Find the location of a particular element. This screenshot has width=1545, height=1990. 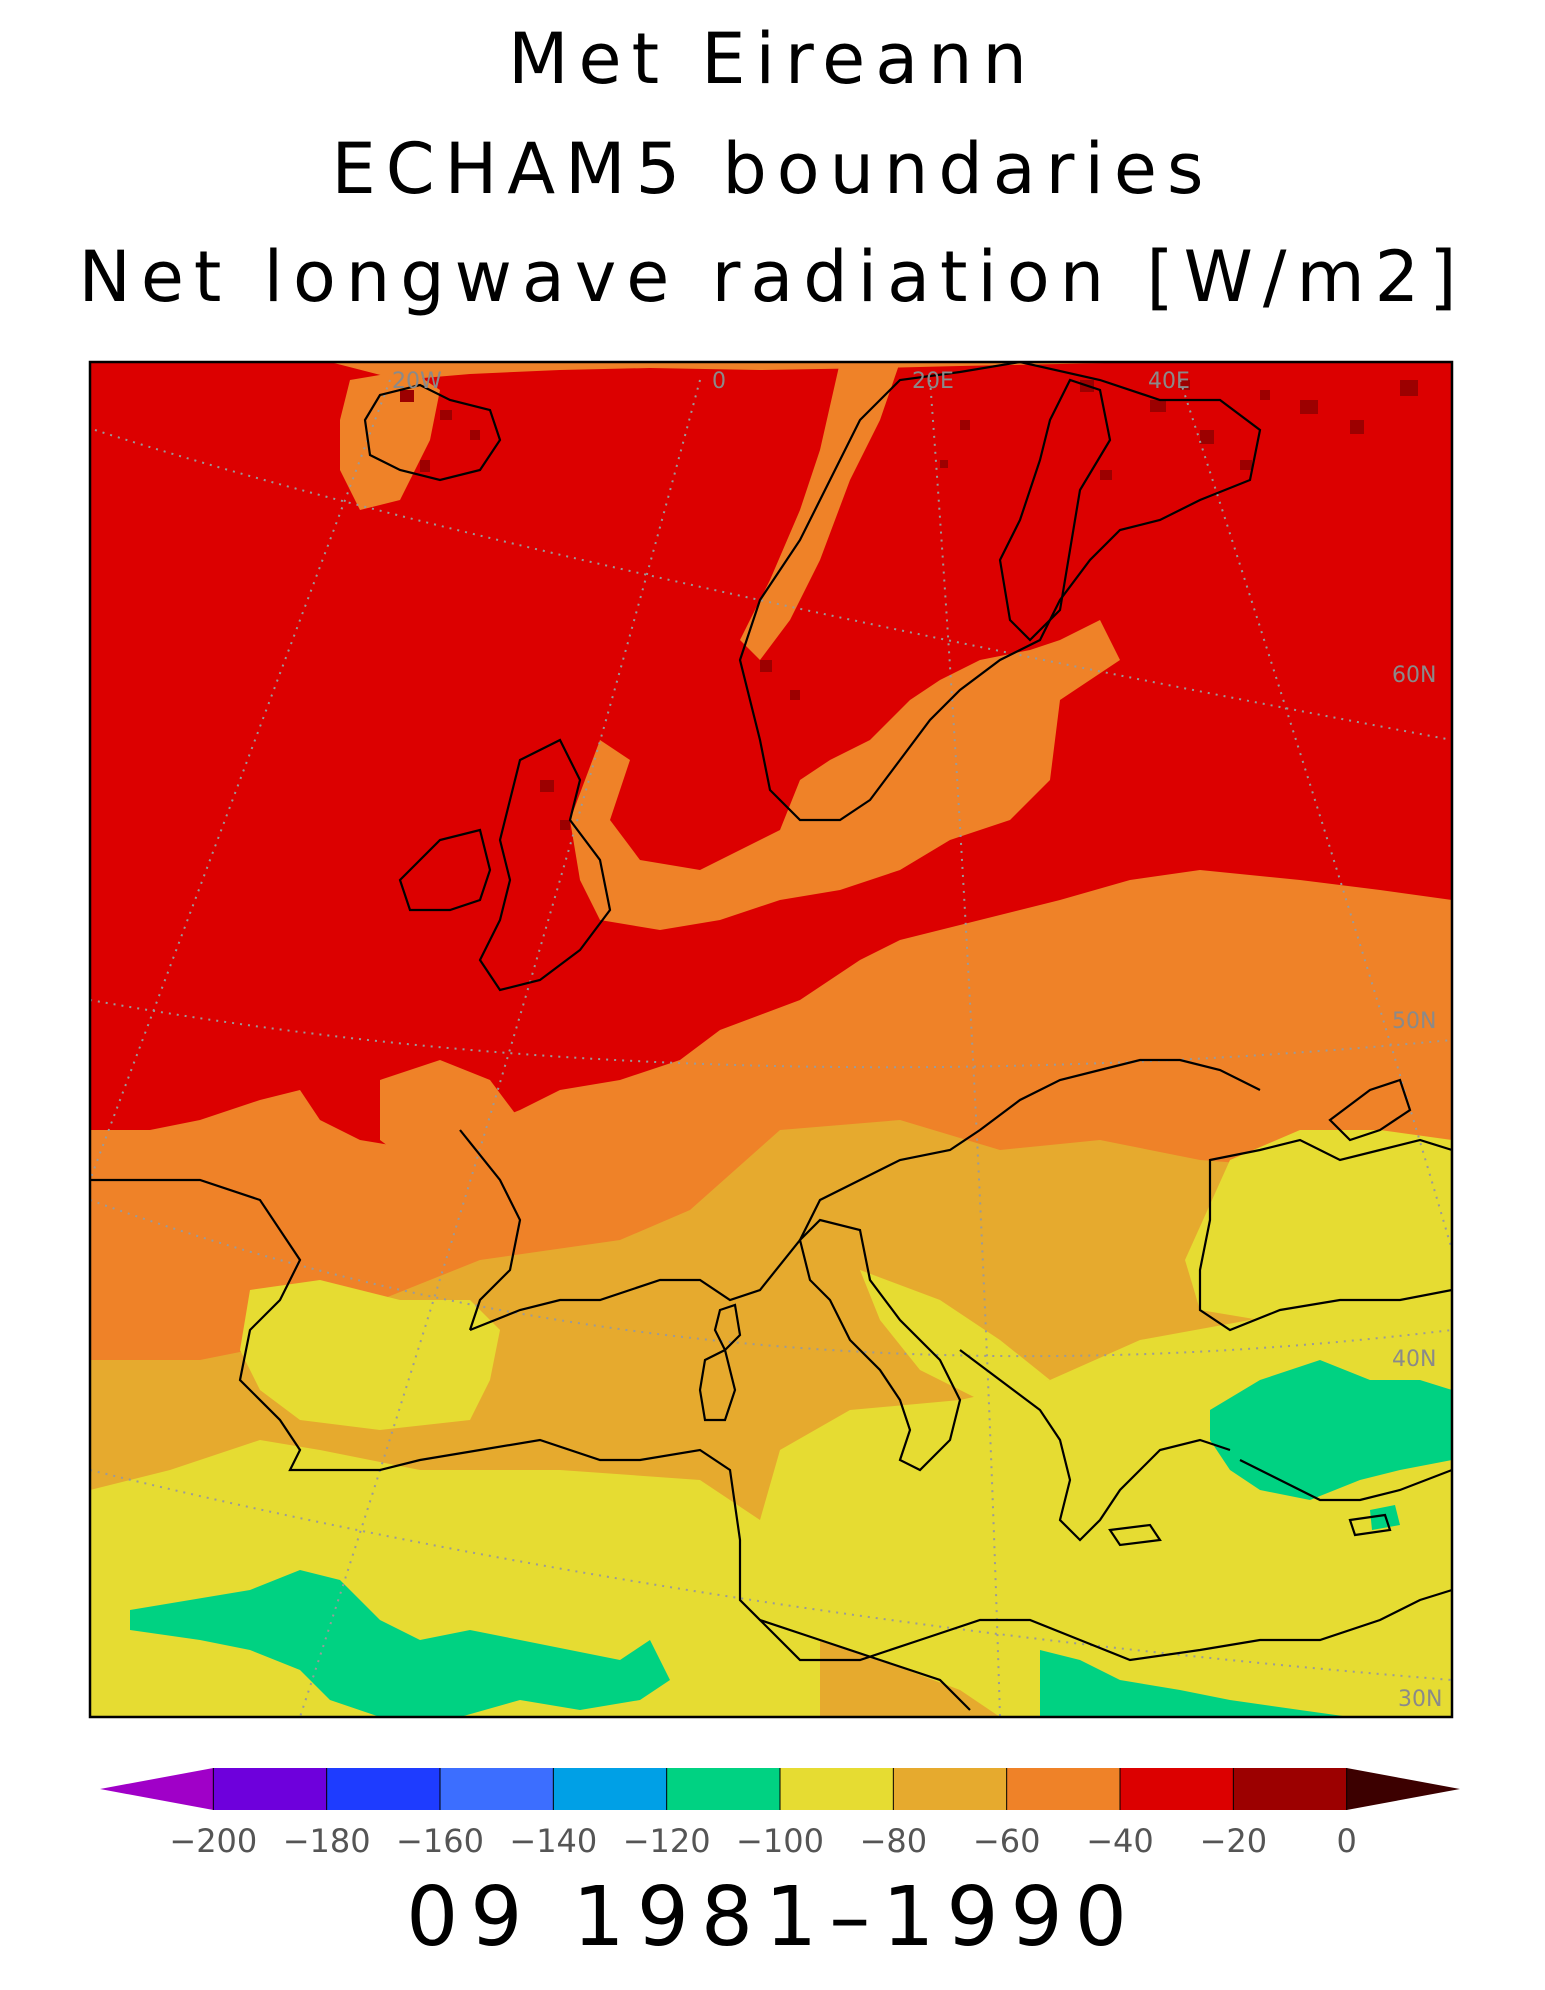

colorbar-label: −60 is located at coordinates (1007, 1841).